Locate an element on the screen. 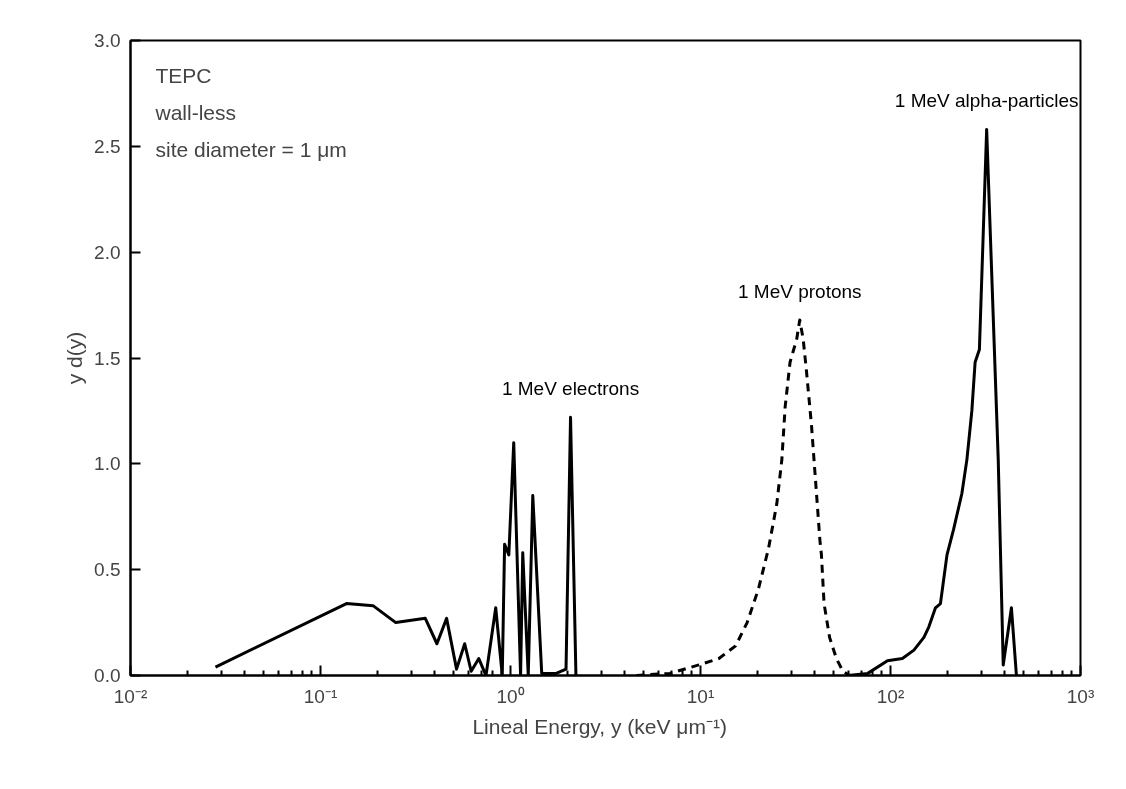  series-label: 1 MeV alpha-particles is located at coordinates (986, 101).